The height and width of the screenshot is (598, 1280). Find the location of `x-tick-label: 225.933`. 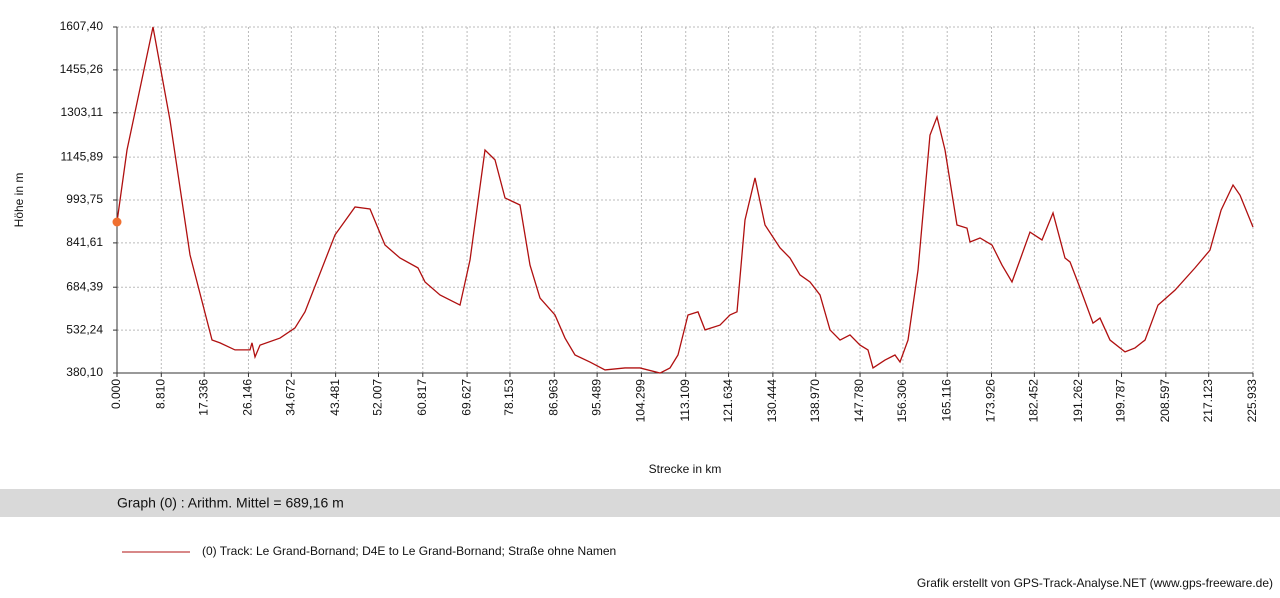

x-tick-label: 225.933 is located at coordinates (1252, 401).